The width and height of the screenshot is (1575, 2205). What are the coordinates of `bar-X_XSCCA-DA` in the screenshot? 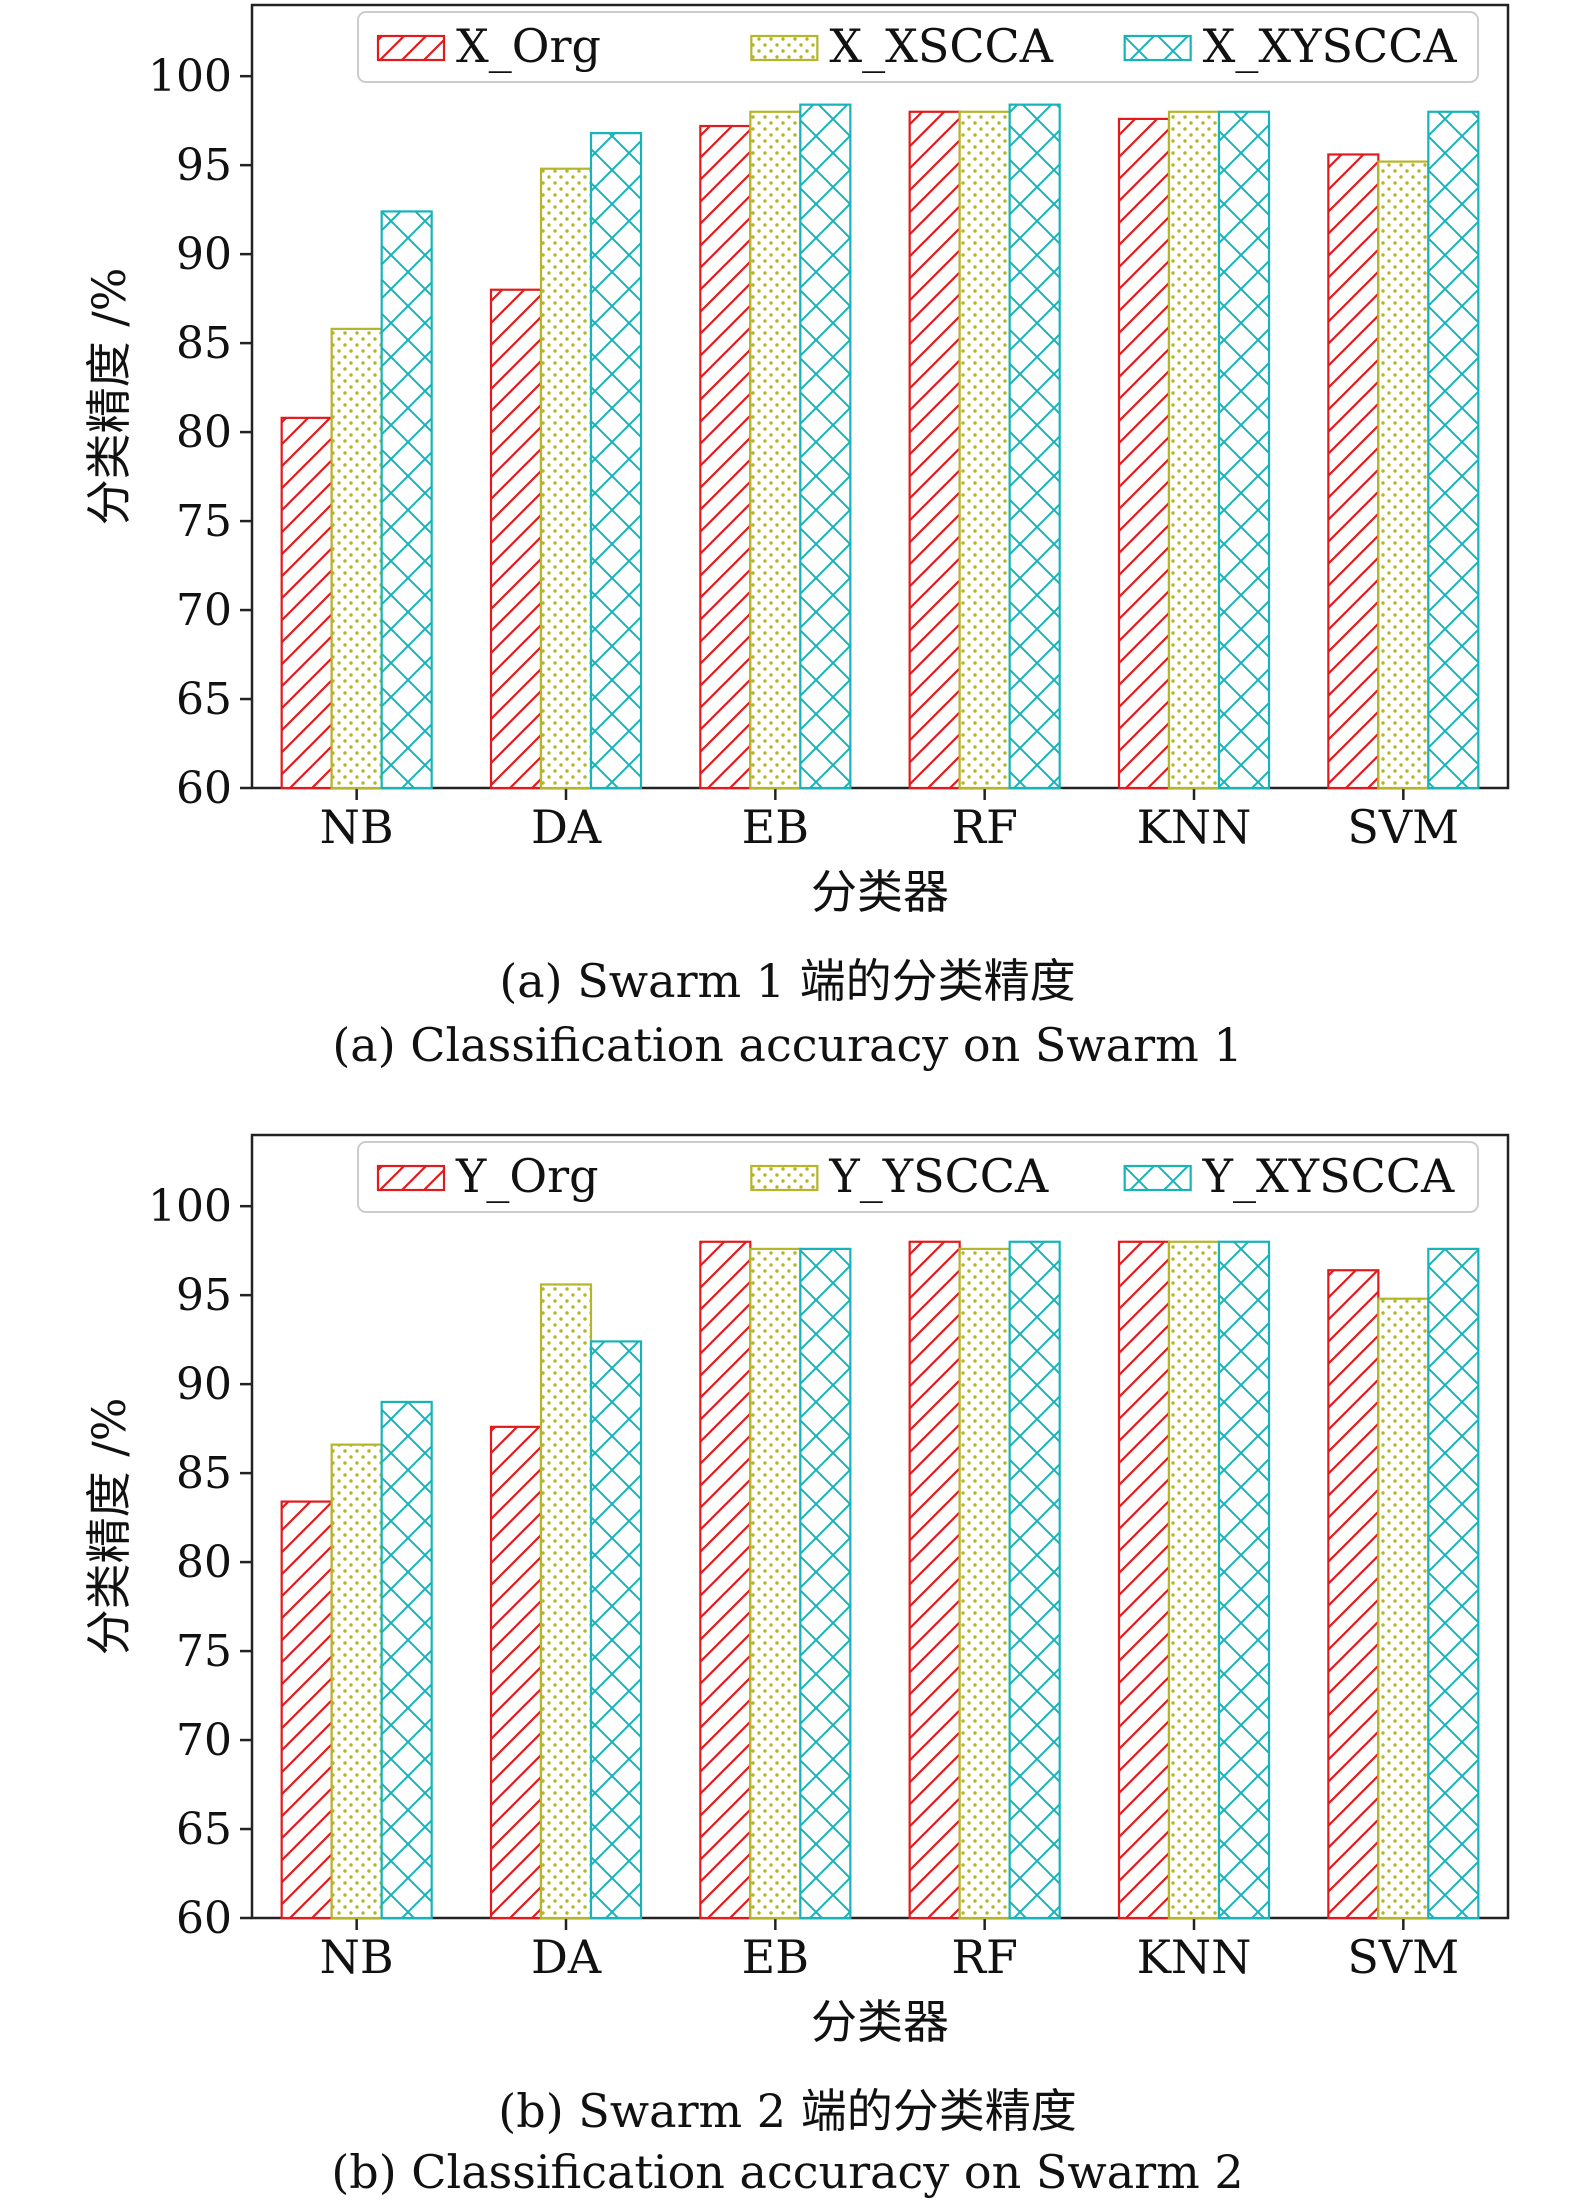 It's located at (566, 478).